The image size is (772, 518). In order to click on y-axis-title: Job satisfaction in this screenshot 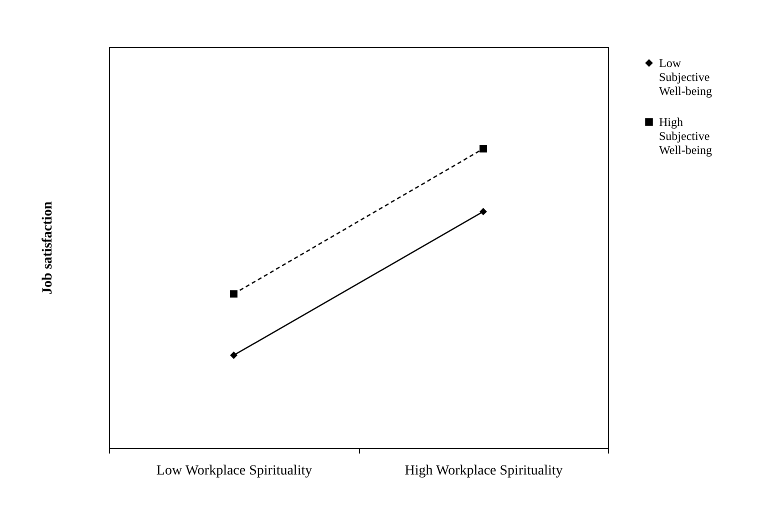, I will do `click(48, 247)`.